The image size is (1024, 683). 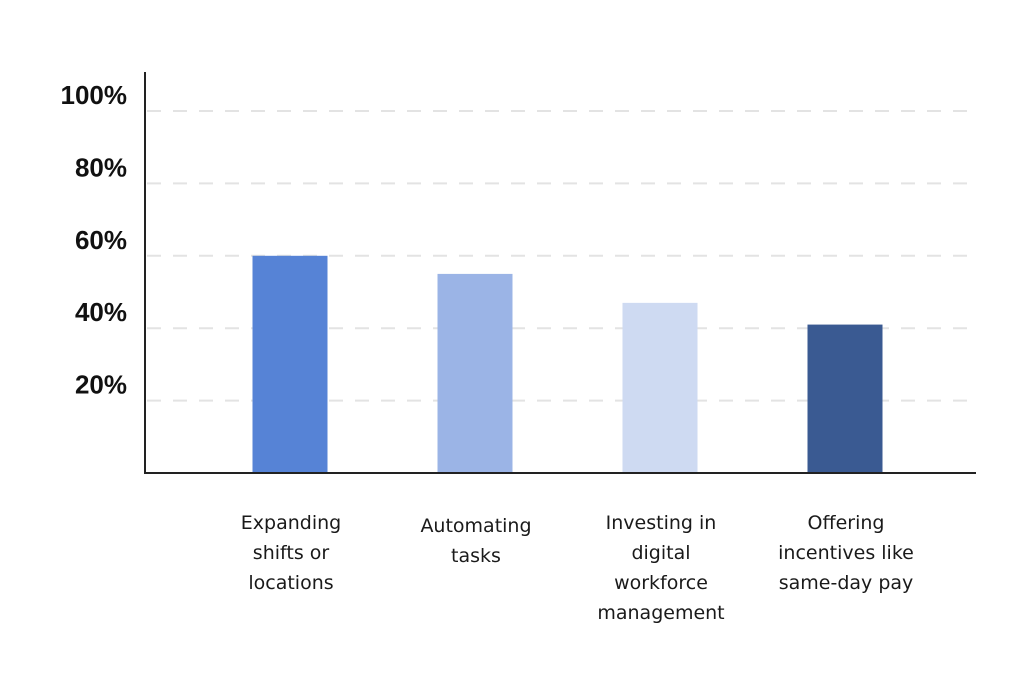 I want to click on y-tick-label-80: 80%, so click(x=101, y=167).